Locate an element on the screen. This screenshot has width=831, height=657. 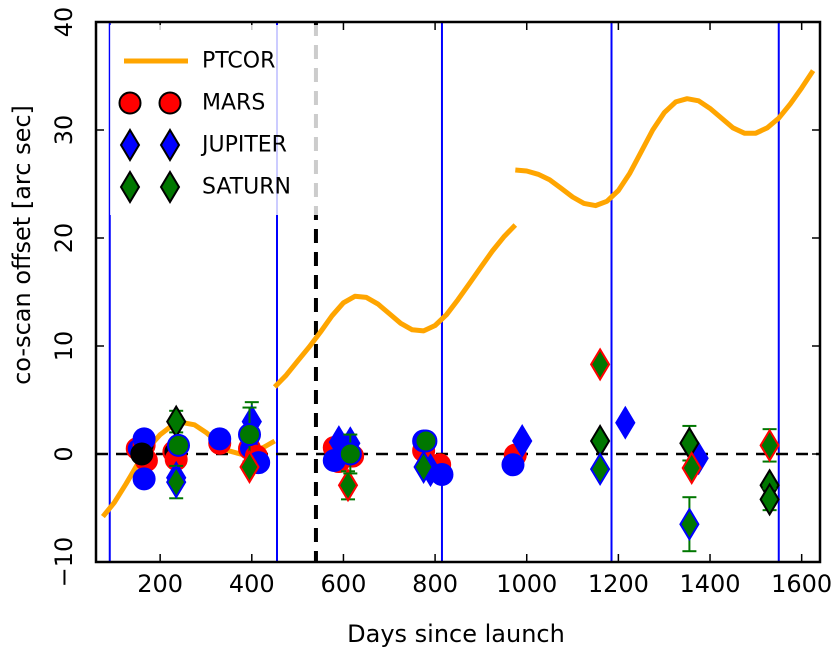
y-tick-label: 10 is located at coordinates (64, 346).